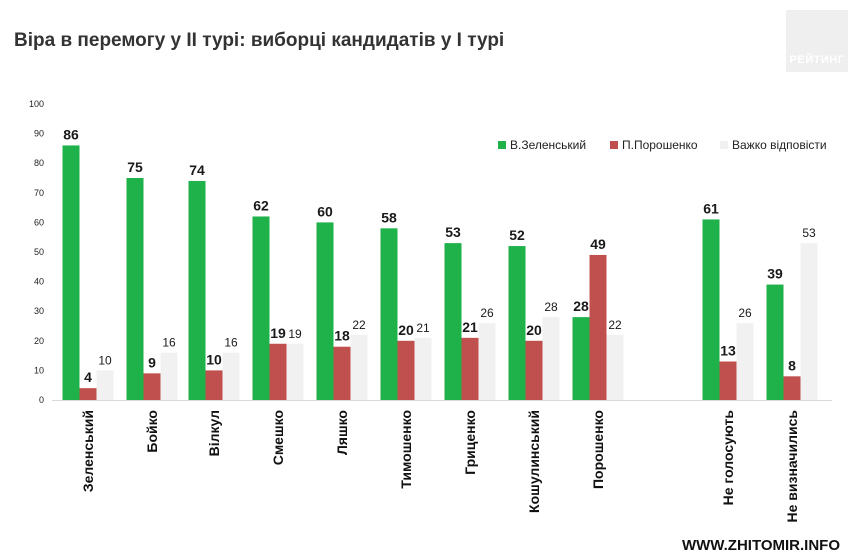  I want to click on data-label-poroshenko: 21, so click(470, 327).